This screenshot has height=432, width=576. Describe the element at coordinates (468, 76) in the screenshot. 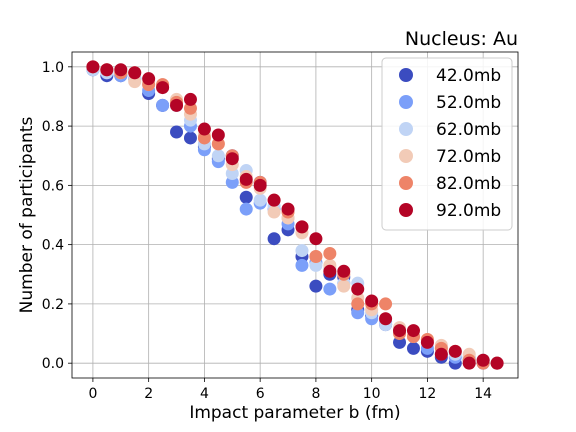

I see `legend-label: 42.0mb` at that location.